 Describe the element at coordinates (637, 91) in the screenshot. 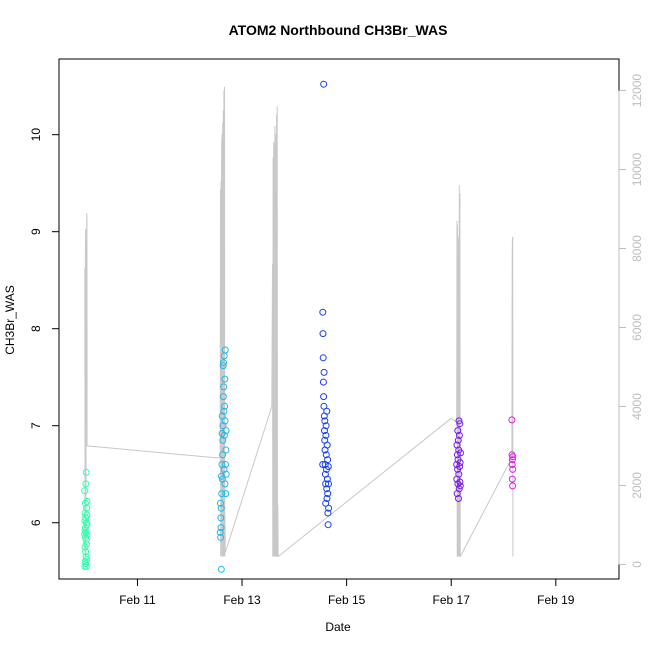

I see `y2-tick-label: 12000` at that location.